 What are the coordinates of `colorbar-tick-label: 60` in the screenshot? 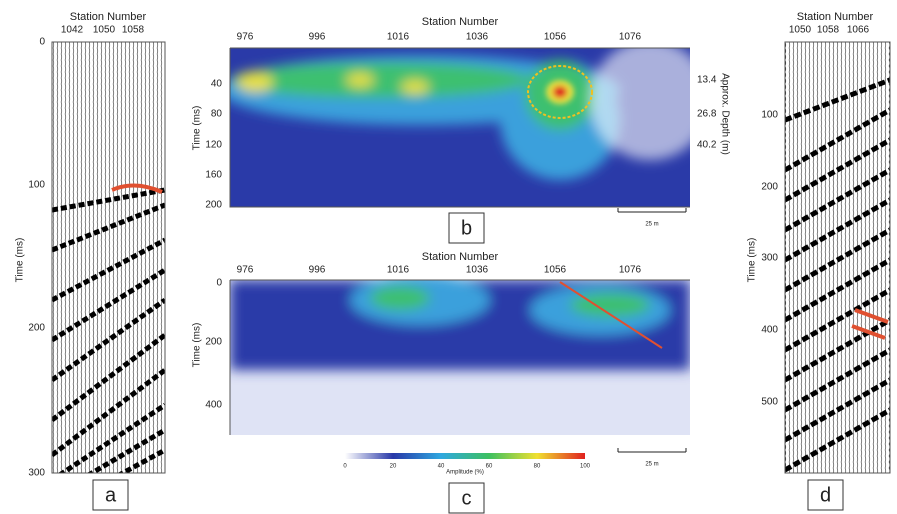 It's located at (489, 467).